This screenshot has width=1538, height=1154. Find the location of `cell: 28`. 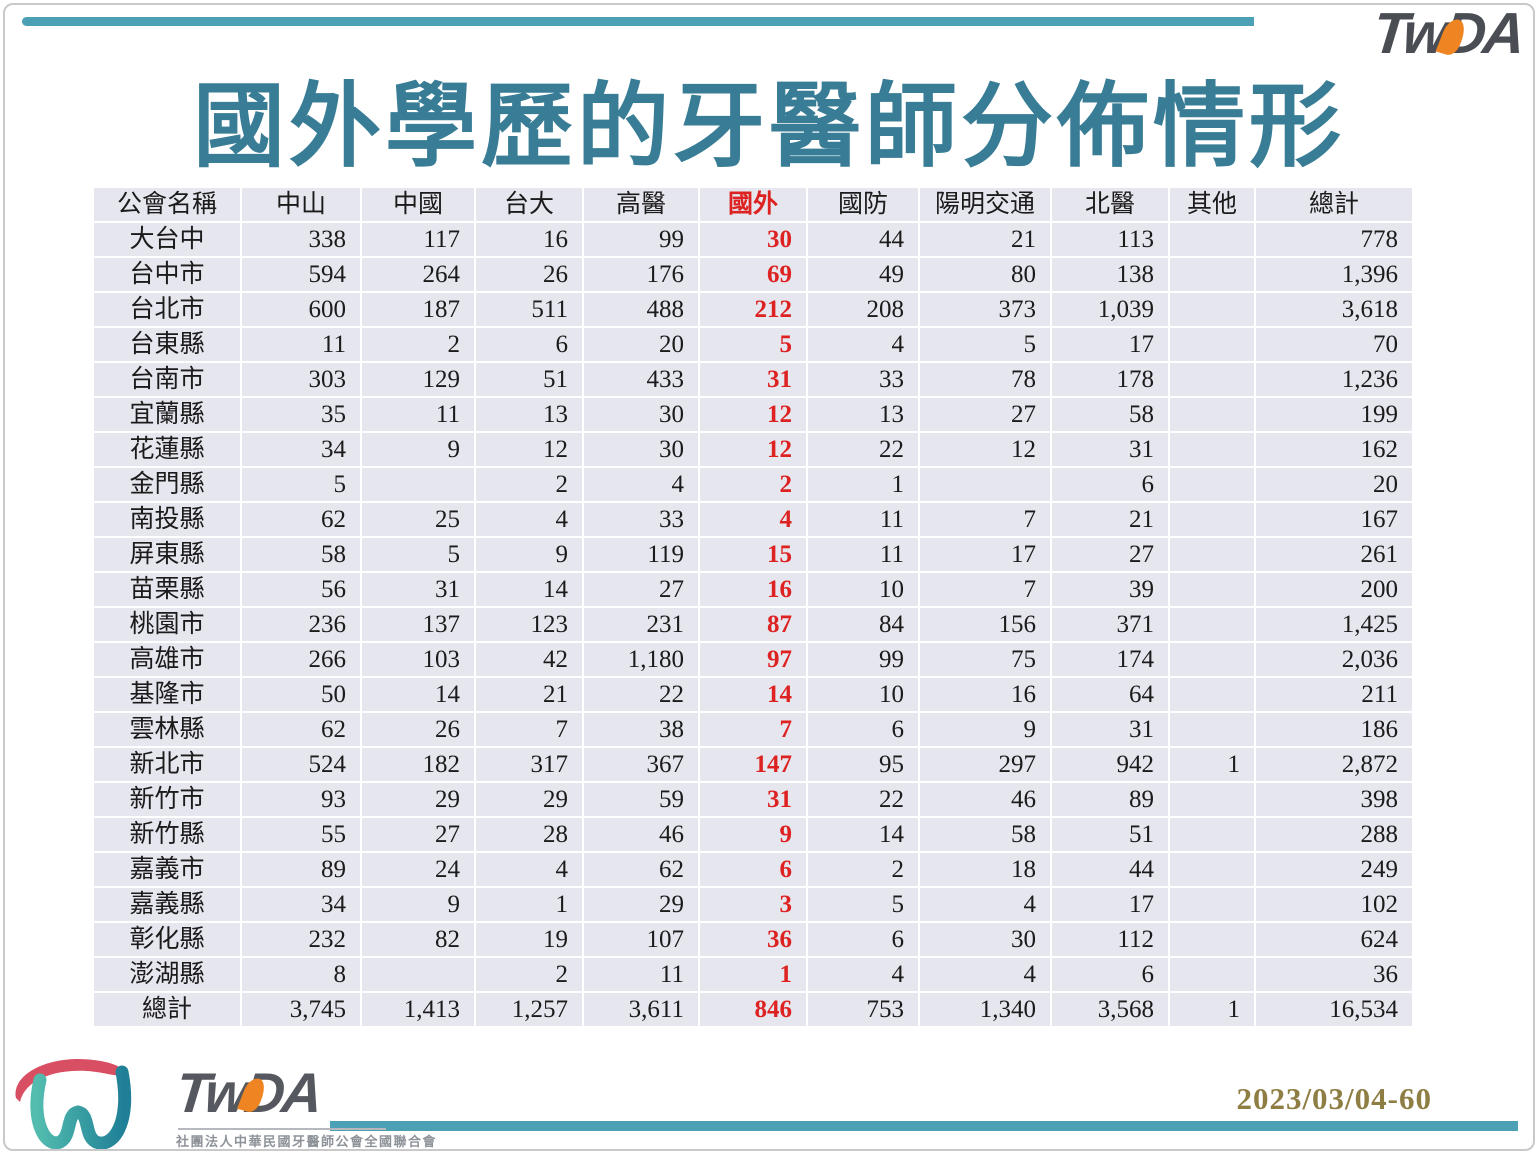

cell: 28 is located at coordinates (529, 834).